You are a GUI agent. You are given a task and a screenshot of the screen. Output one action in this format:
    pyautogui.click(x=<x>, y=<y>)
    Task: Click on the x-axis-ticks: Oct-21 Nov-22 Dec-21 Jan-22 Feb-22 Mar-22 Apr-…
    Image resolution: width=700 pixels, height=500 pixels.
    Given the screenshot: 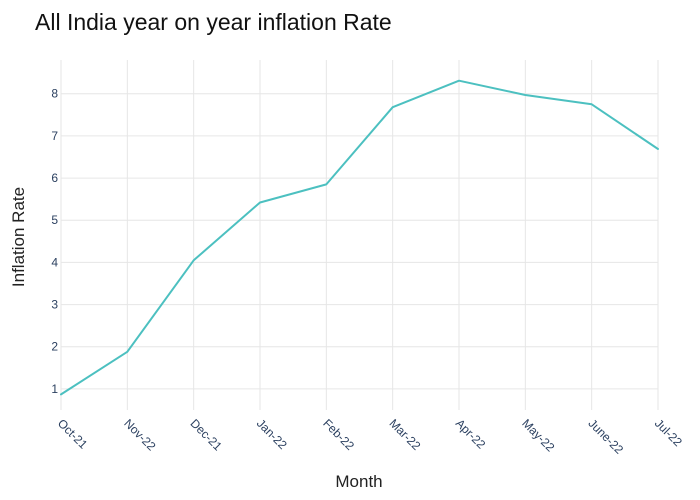 What is the action you would take?
    pyautogui.click(x=370, y=436)
    